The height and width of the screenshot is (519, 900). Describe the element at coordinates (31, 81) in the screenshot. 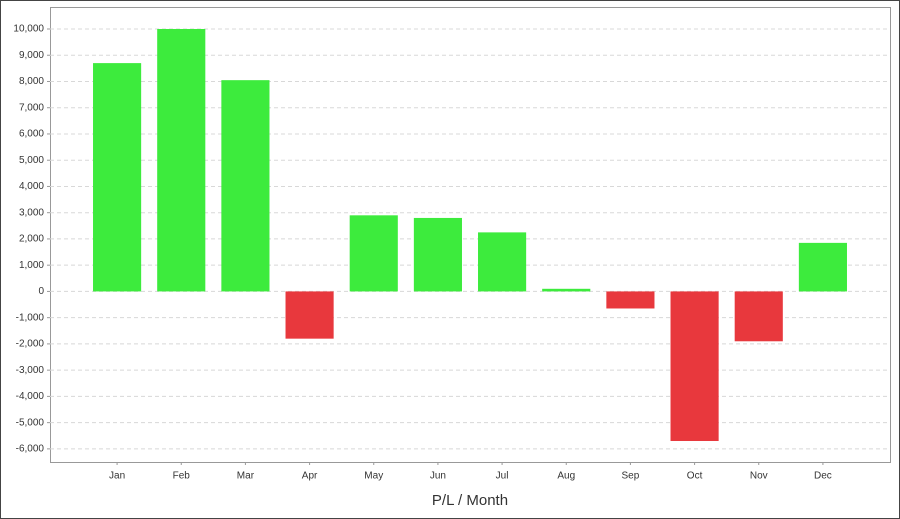

I see `y-tick-label: 8,000` at that location.